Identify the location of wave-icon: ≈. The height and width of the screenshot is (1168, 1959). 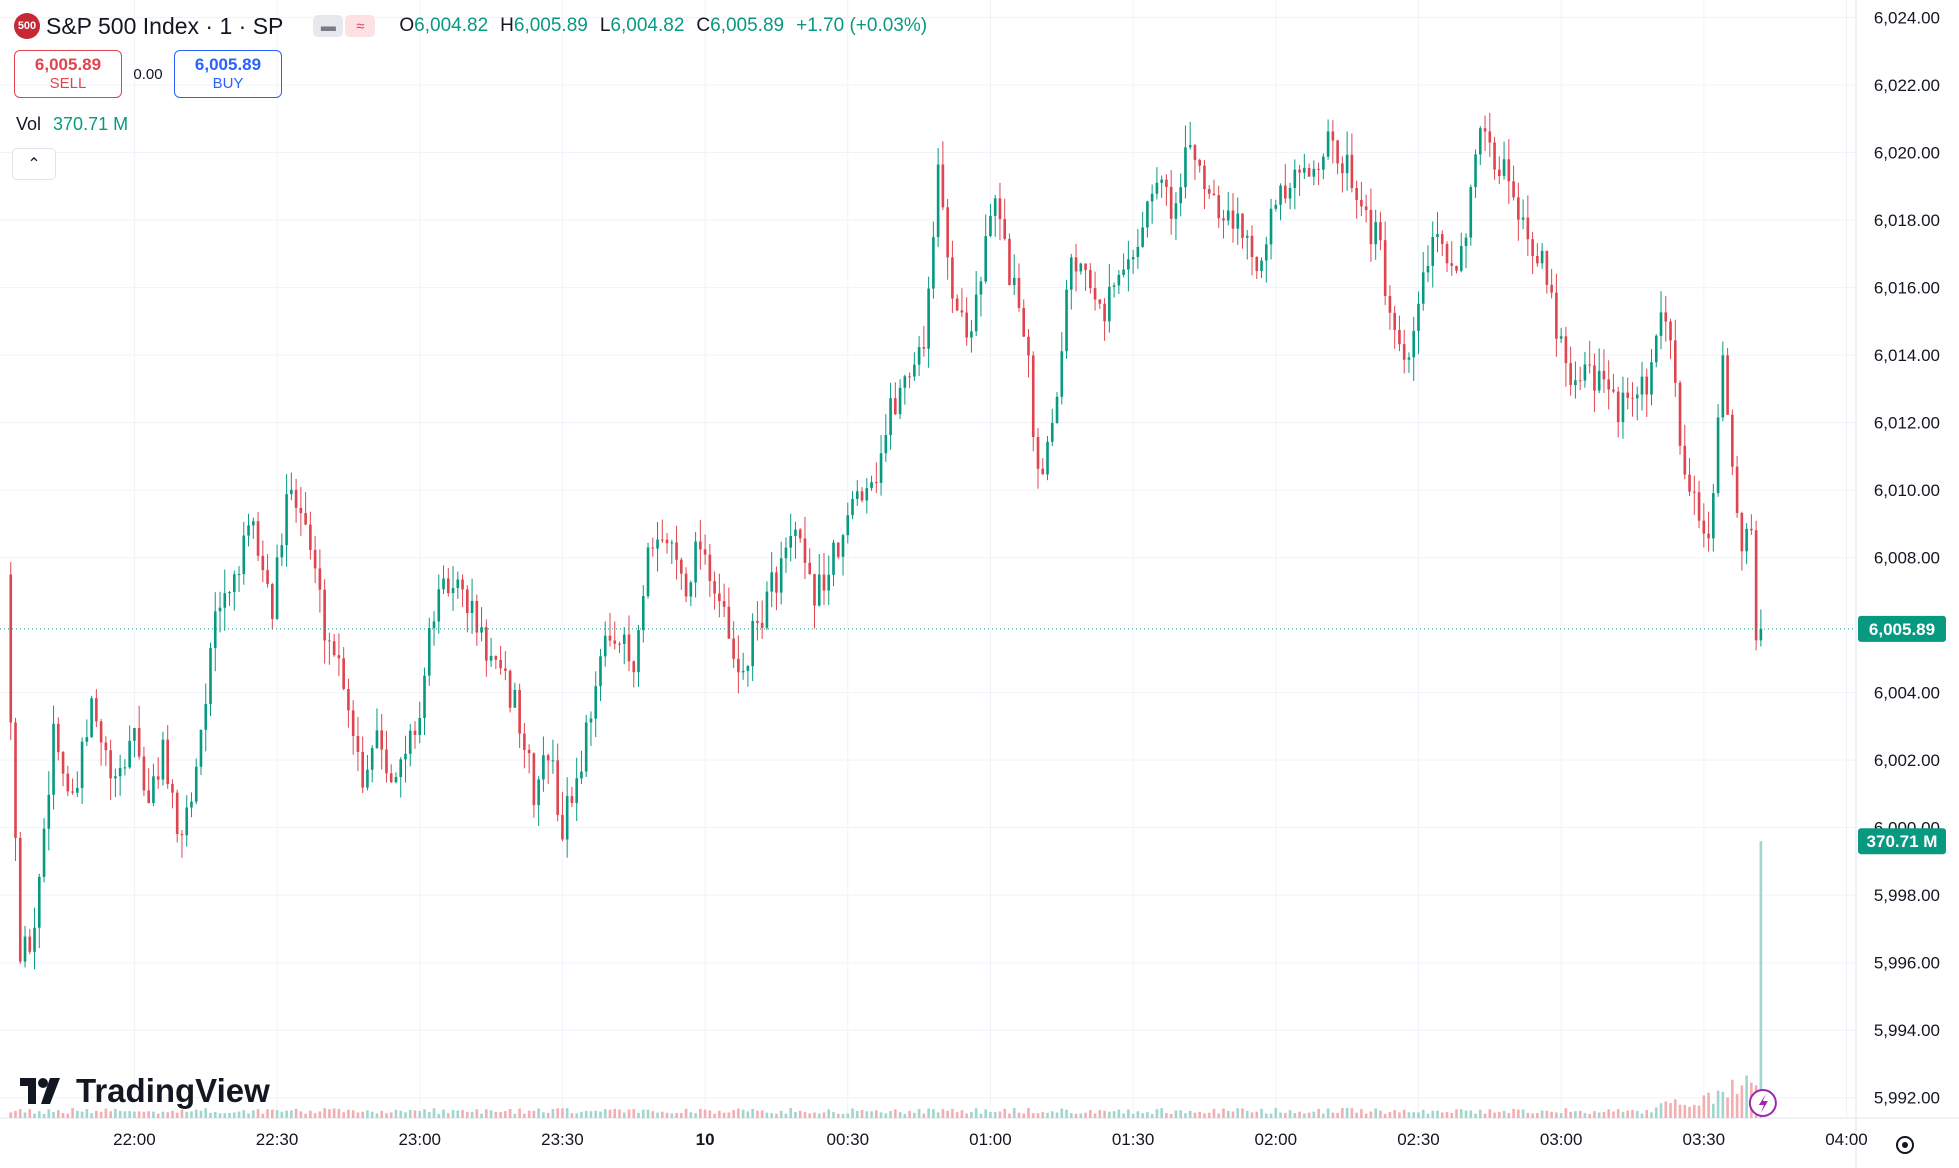
(360, 26).